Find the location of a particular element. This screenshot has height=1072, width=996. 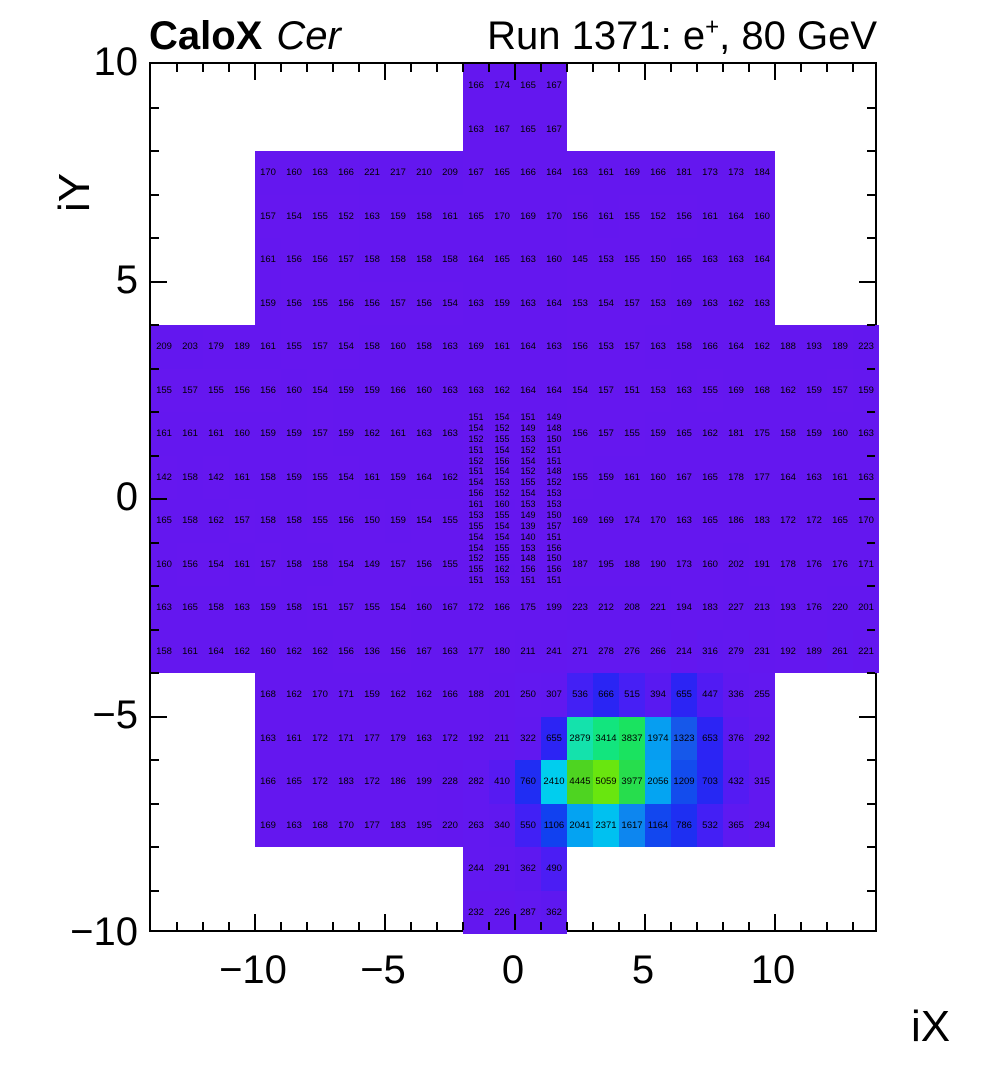

x-tick-label: −5 is located at coordinates (383, 970).